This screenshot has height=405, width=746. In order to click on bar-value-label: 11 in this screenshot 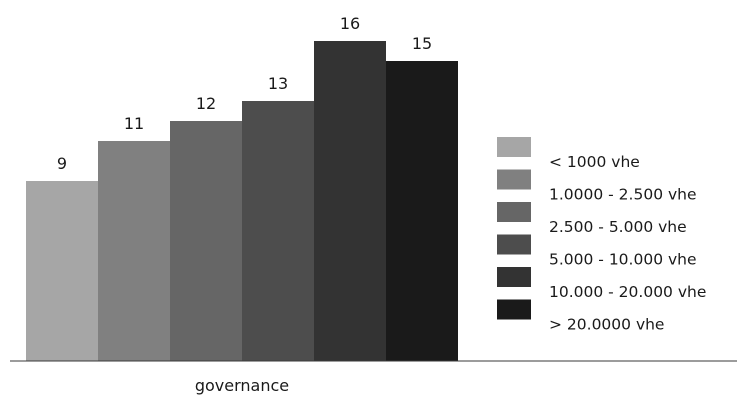, I will do `click(134, 123)`.